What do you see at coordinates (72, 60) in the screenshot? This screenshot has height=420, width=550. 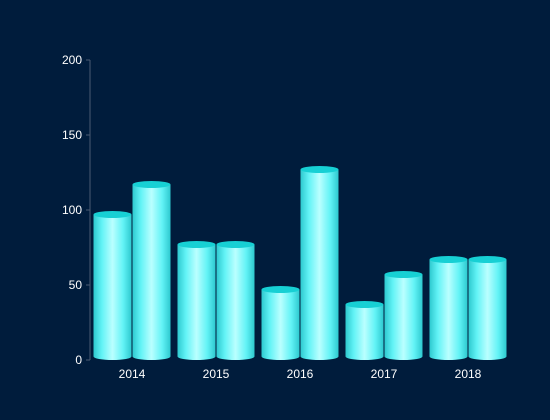 I see `y-tick-label: 200` at bounding box center [72, 60].